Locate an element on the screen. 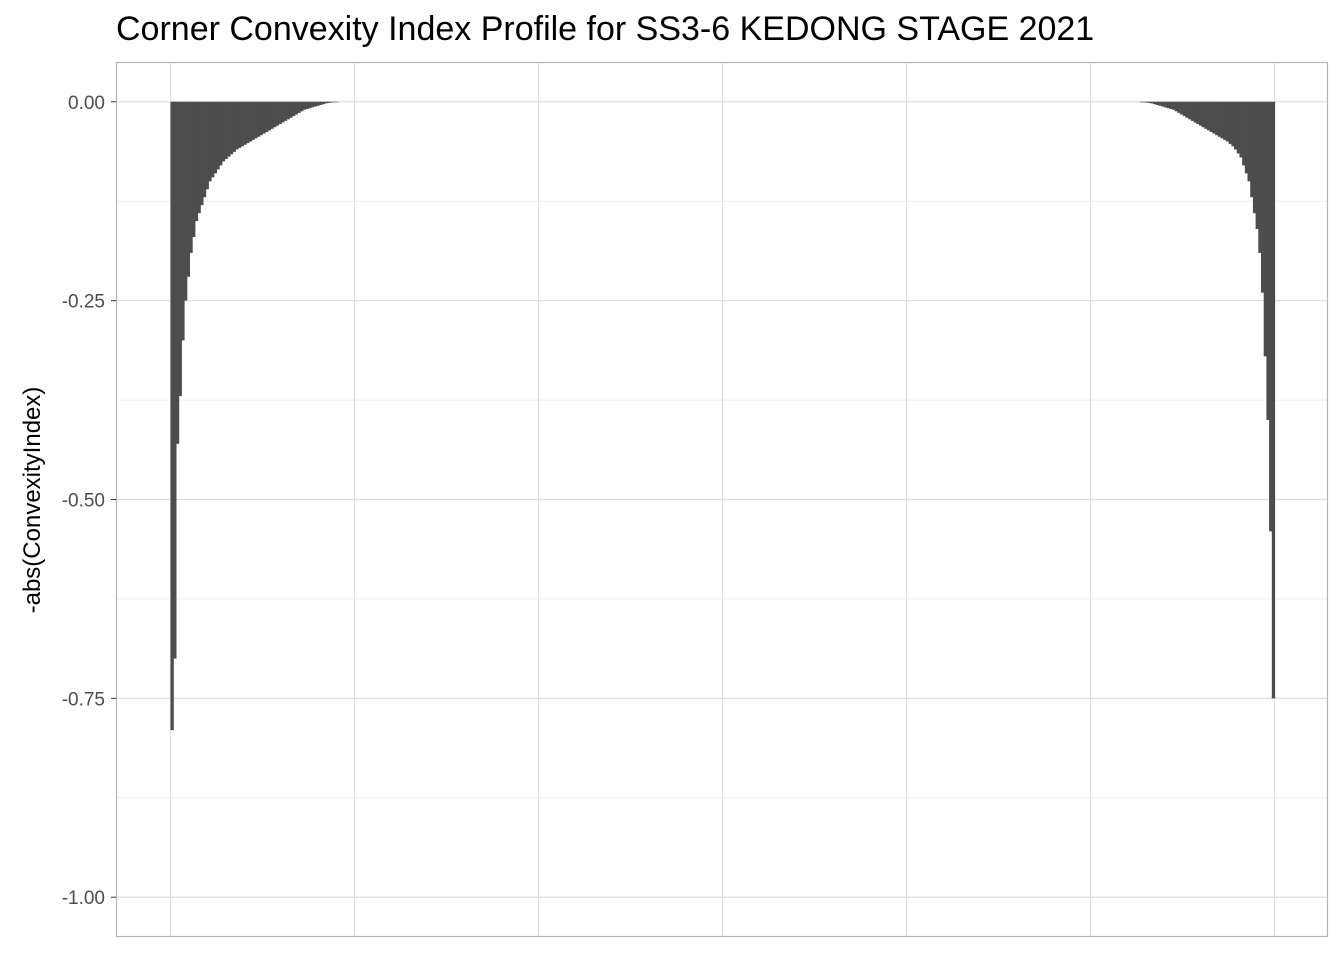  y-tick-label: -0.50 is located at coordinates (83, 501).